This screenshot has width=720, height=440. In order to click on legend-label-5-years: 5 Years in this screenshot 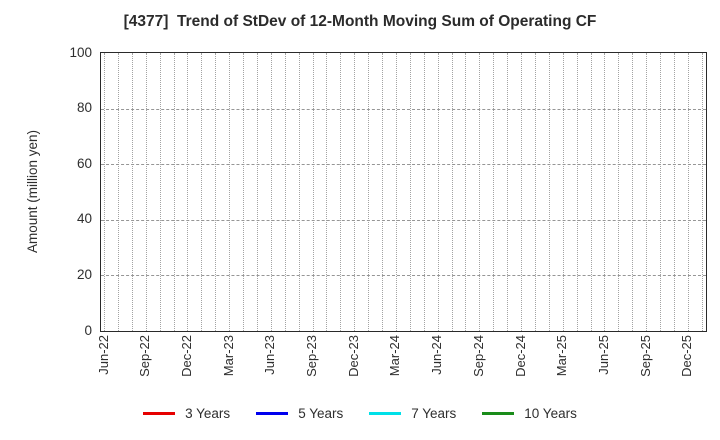, I will do `click(321, 413)`.